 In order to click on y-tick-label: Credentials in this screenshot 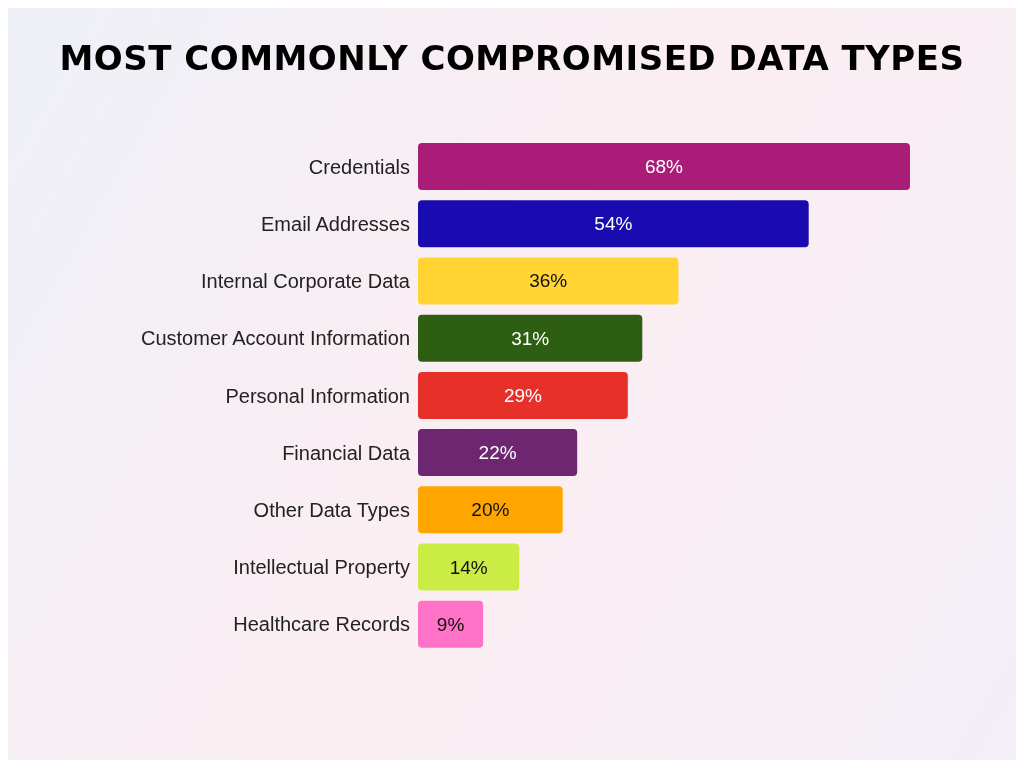, I will do `click(359, 166)`.